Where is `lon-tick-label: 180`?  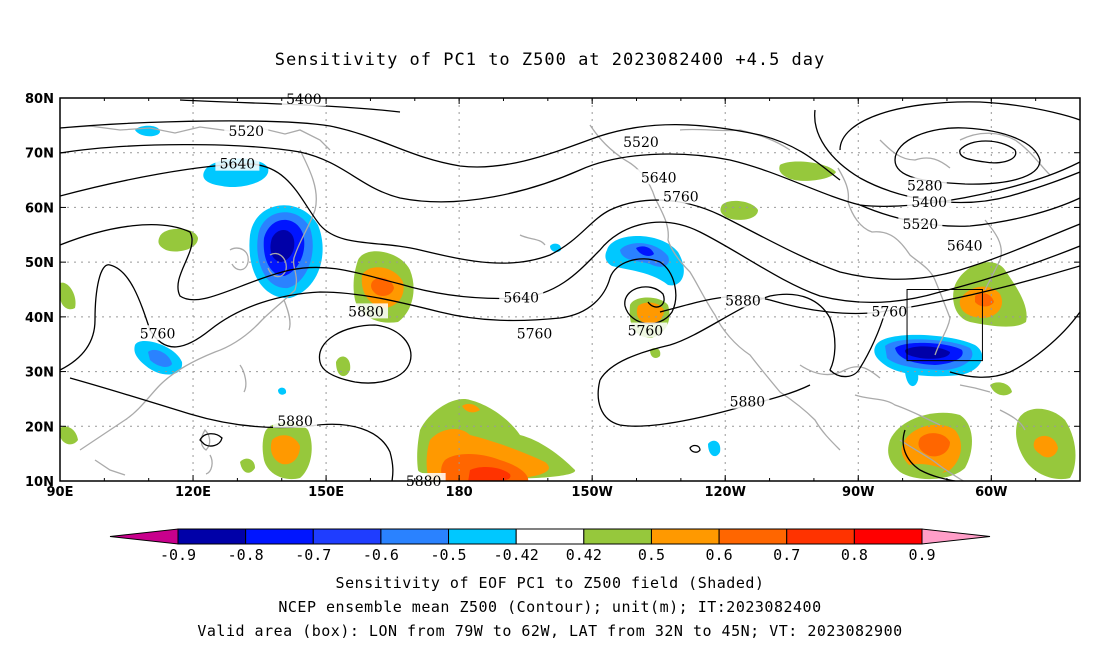
lon-tick-label: 180 is located at coordinates (459, 492).